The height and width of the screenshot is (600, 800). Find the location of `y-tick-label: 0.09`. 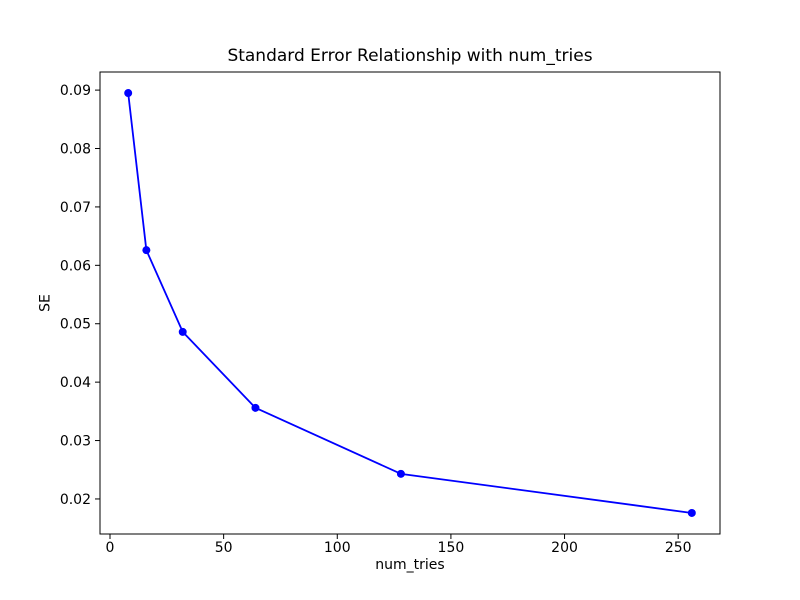

y-tick-label: 0.09 is located at coordinates (75, 91).